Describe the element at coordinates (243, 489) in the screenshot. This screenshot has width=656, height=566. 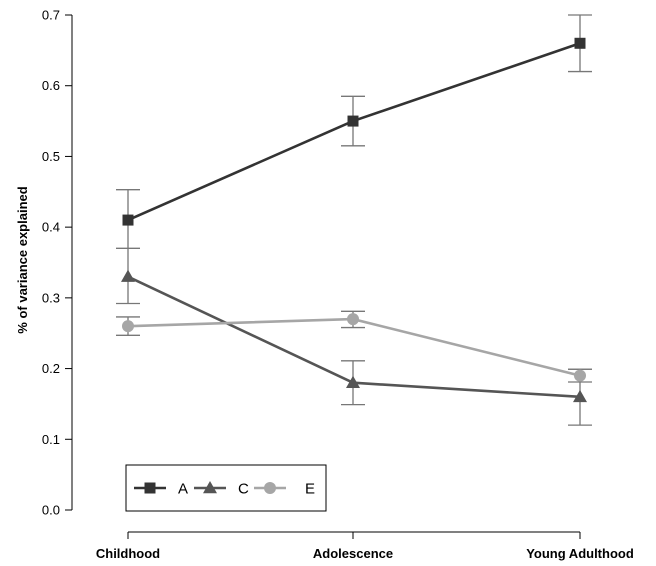
I see `legend-label-c: C` at that location.